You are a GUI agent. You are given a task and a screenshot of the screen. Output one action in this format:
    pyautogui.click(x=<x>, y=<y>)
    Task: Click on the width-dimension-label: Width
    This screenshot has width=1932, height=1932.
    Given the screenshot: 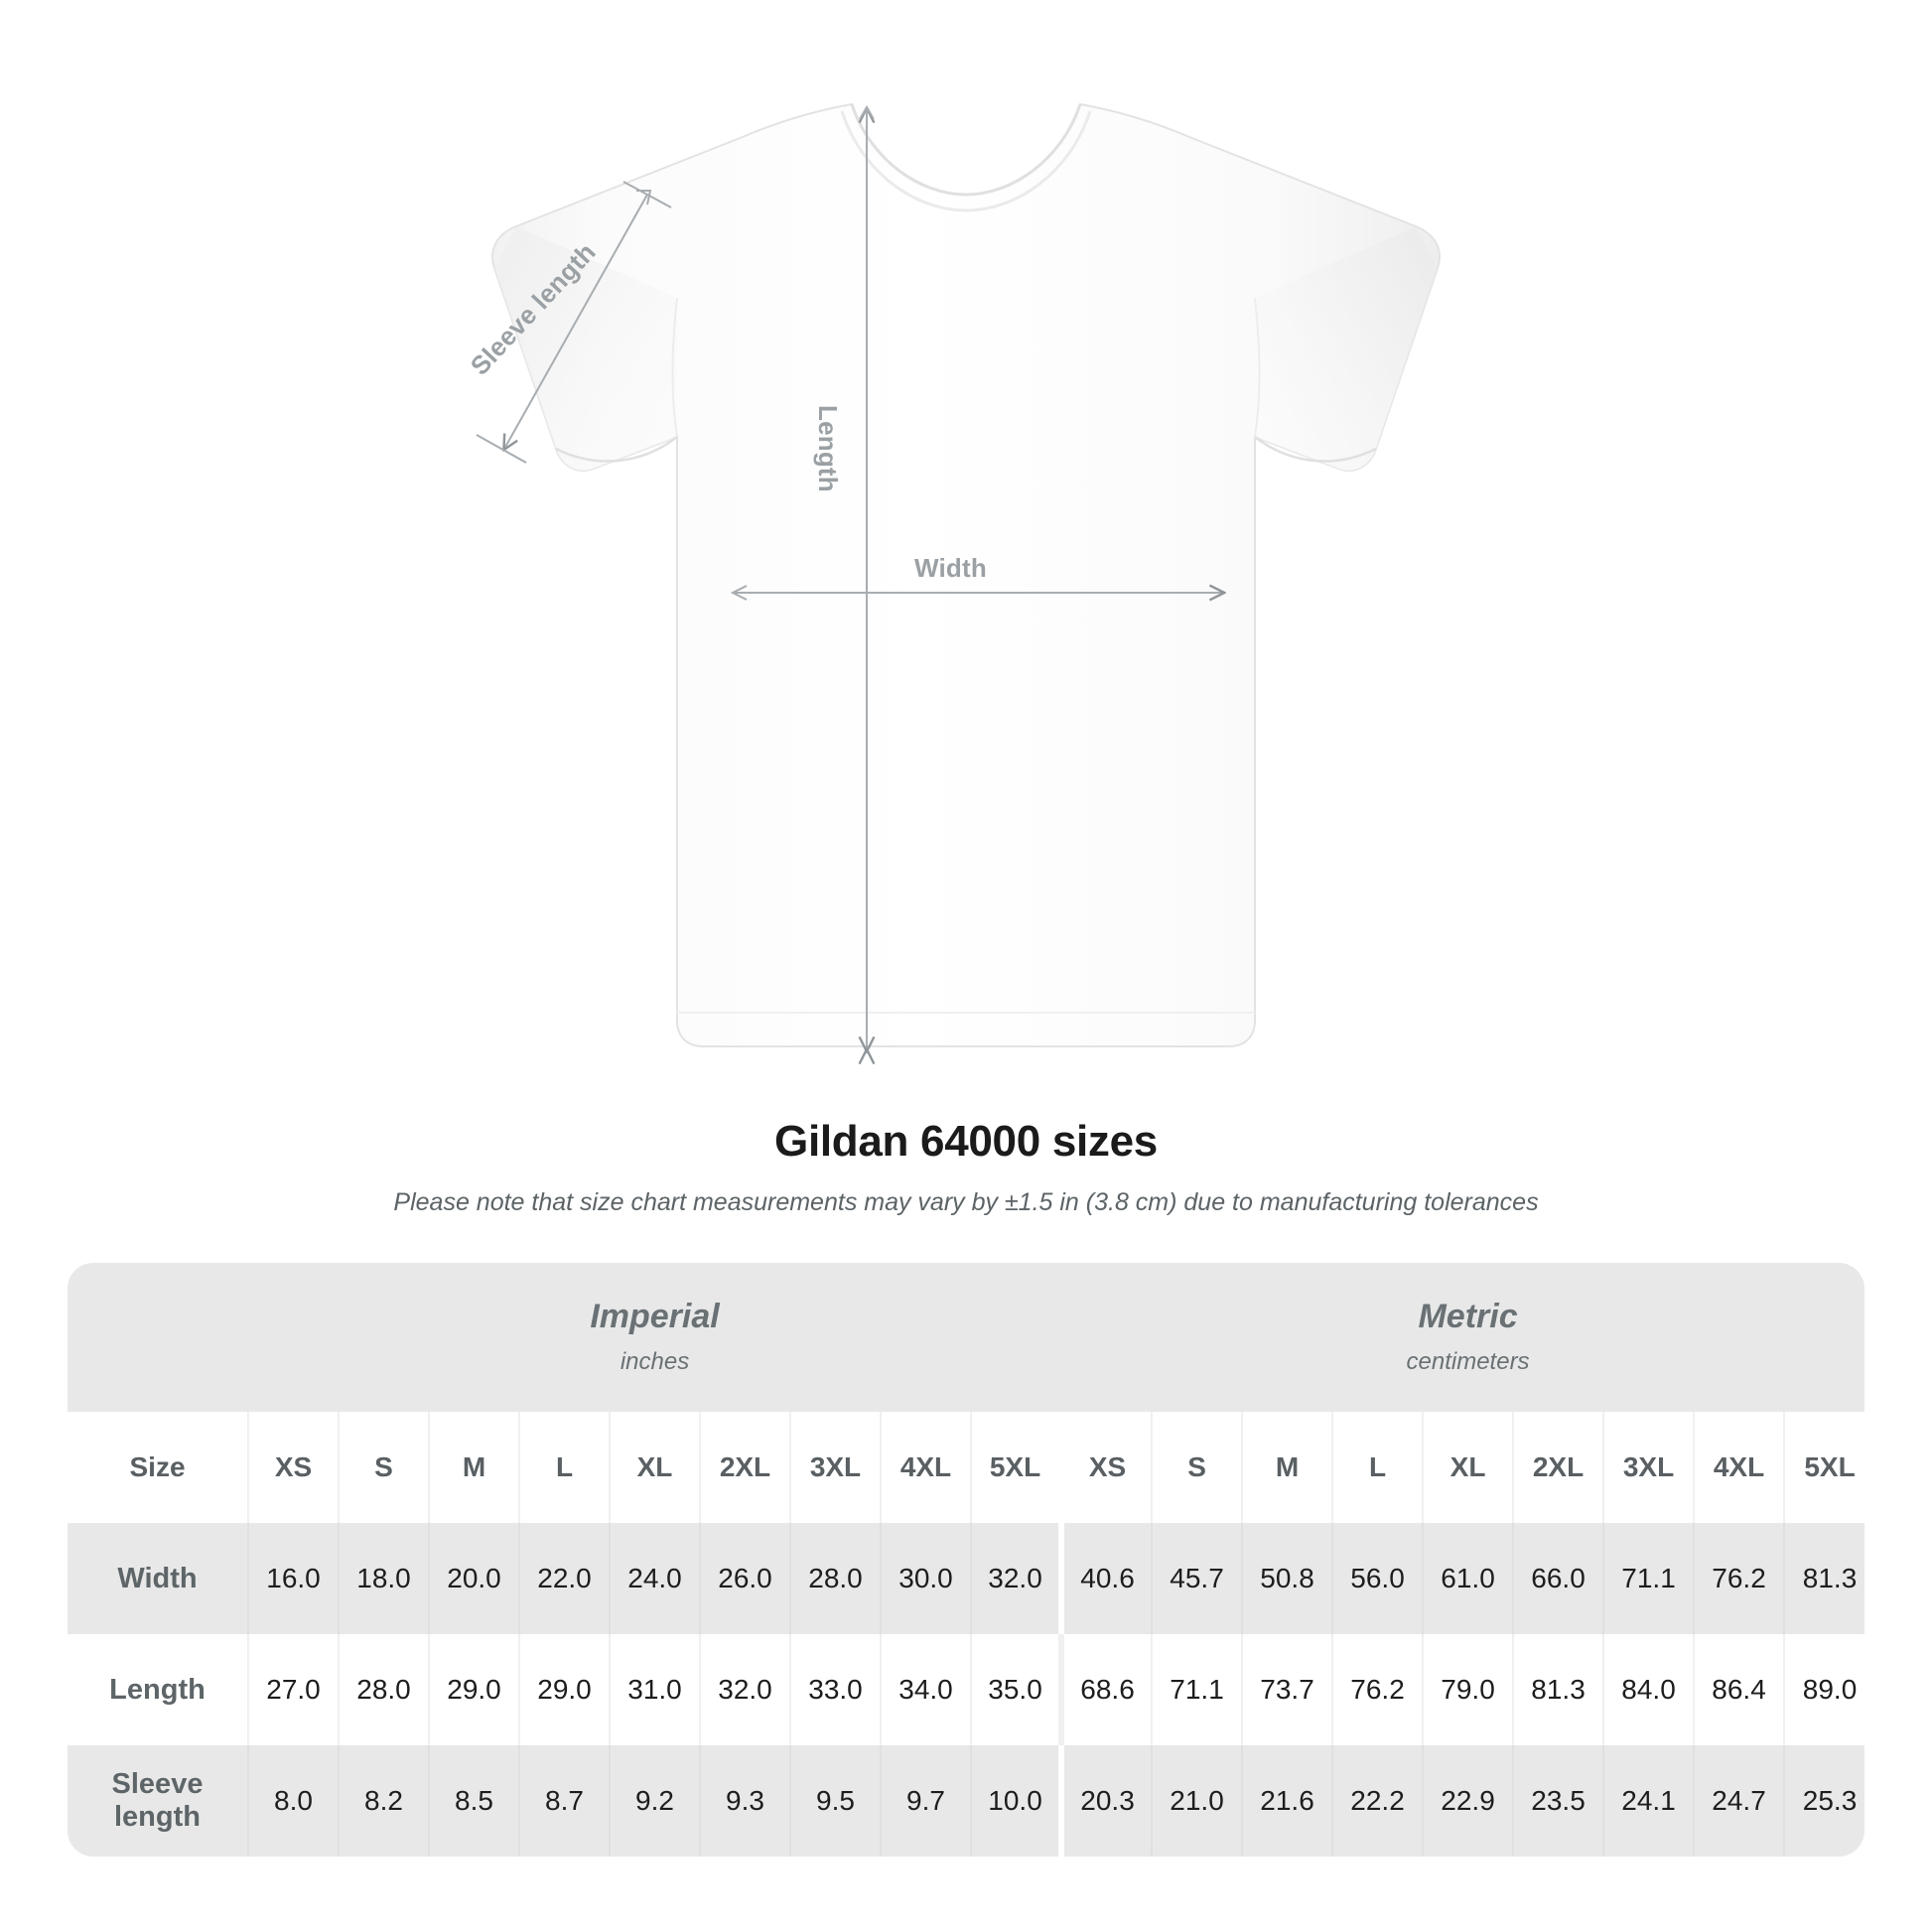 What is the action you would take?
    pyautogui.click(x=951, y=568)
    